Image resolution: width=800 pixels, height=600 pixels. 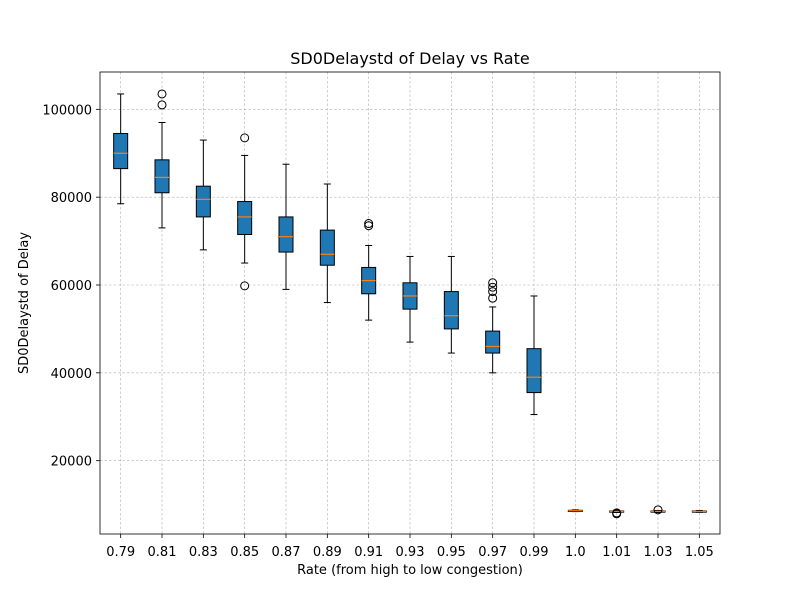 I want to click on x-tick-label: 0.93, so click(x=410, y=552).